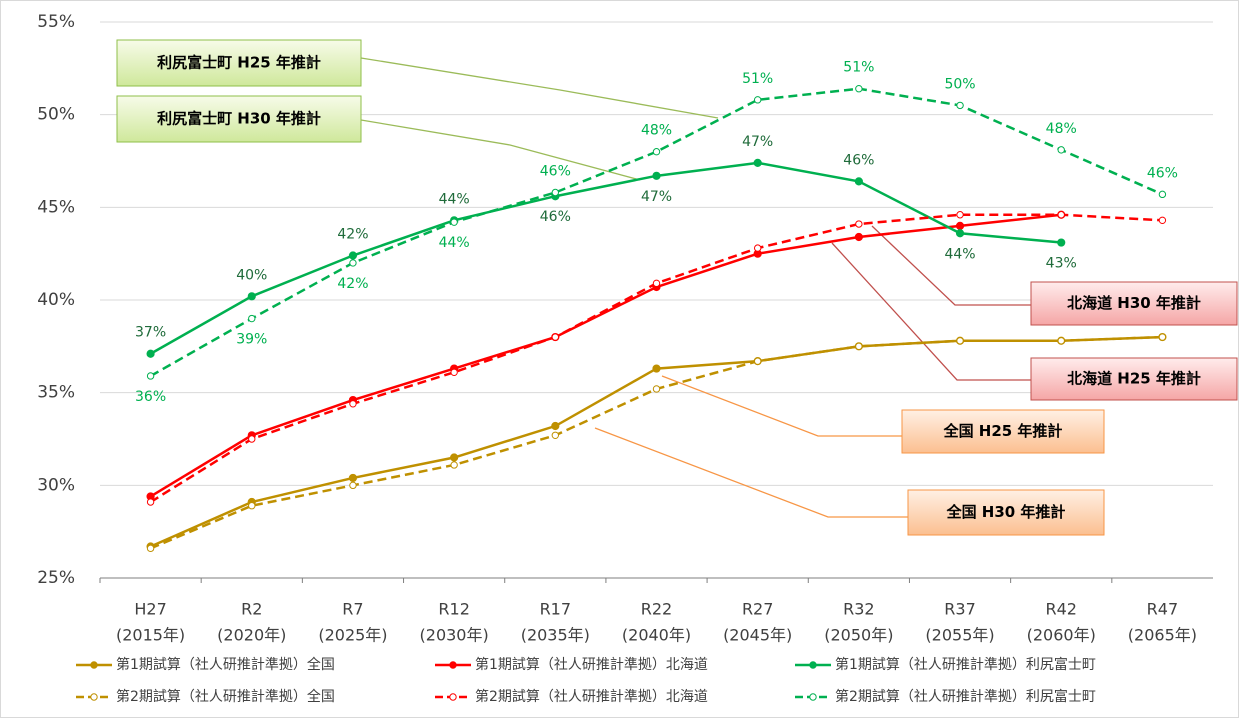 This screenshot has width=1239, height=718. Describe the element at coordinates (757, 635) in the screenshot. I see `x-tick-label: (2045年)` at that location.